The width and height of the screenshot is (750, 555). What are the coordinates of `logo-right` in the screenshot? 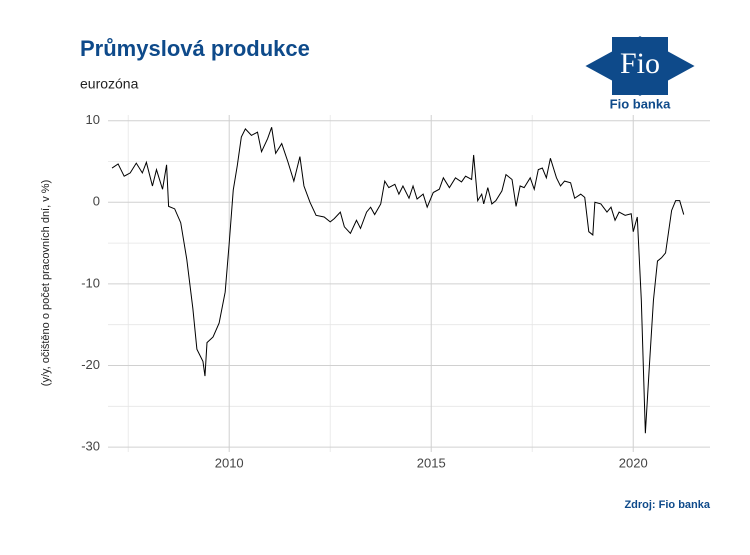 It's located at (680, 66).